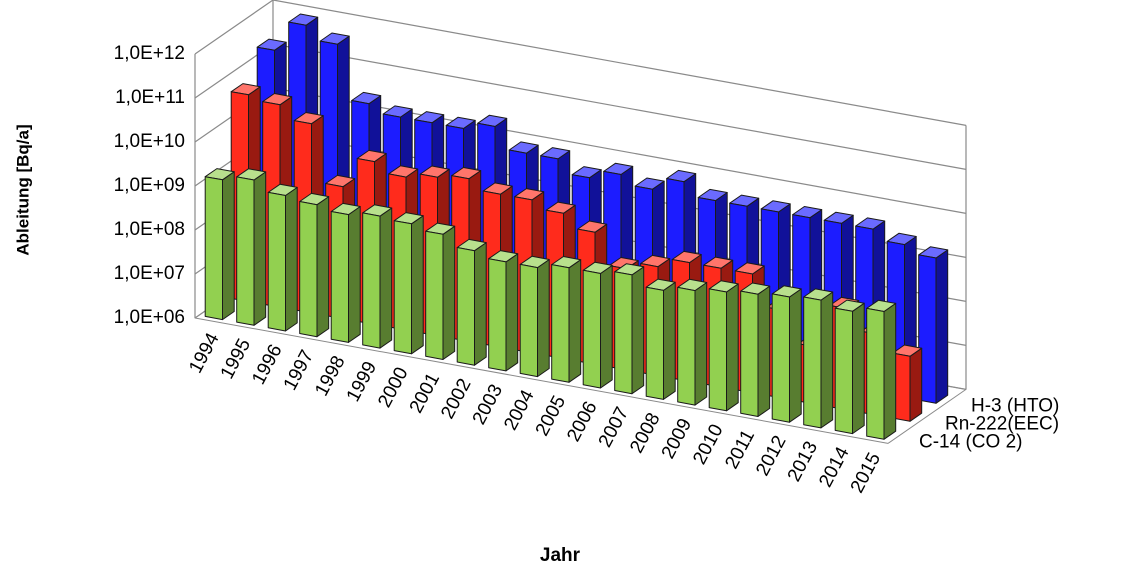 The image size is (1148, 575). I want to click on y-tick-label: 1,0E+06, so click(149, 317).